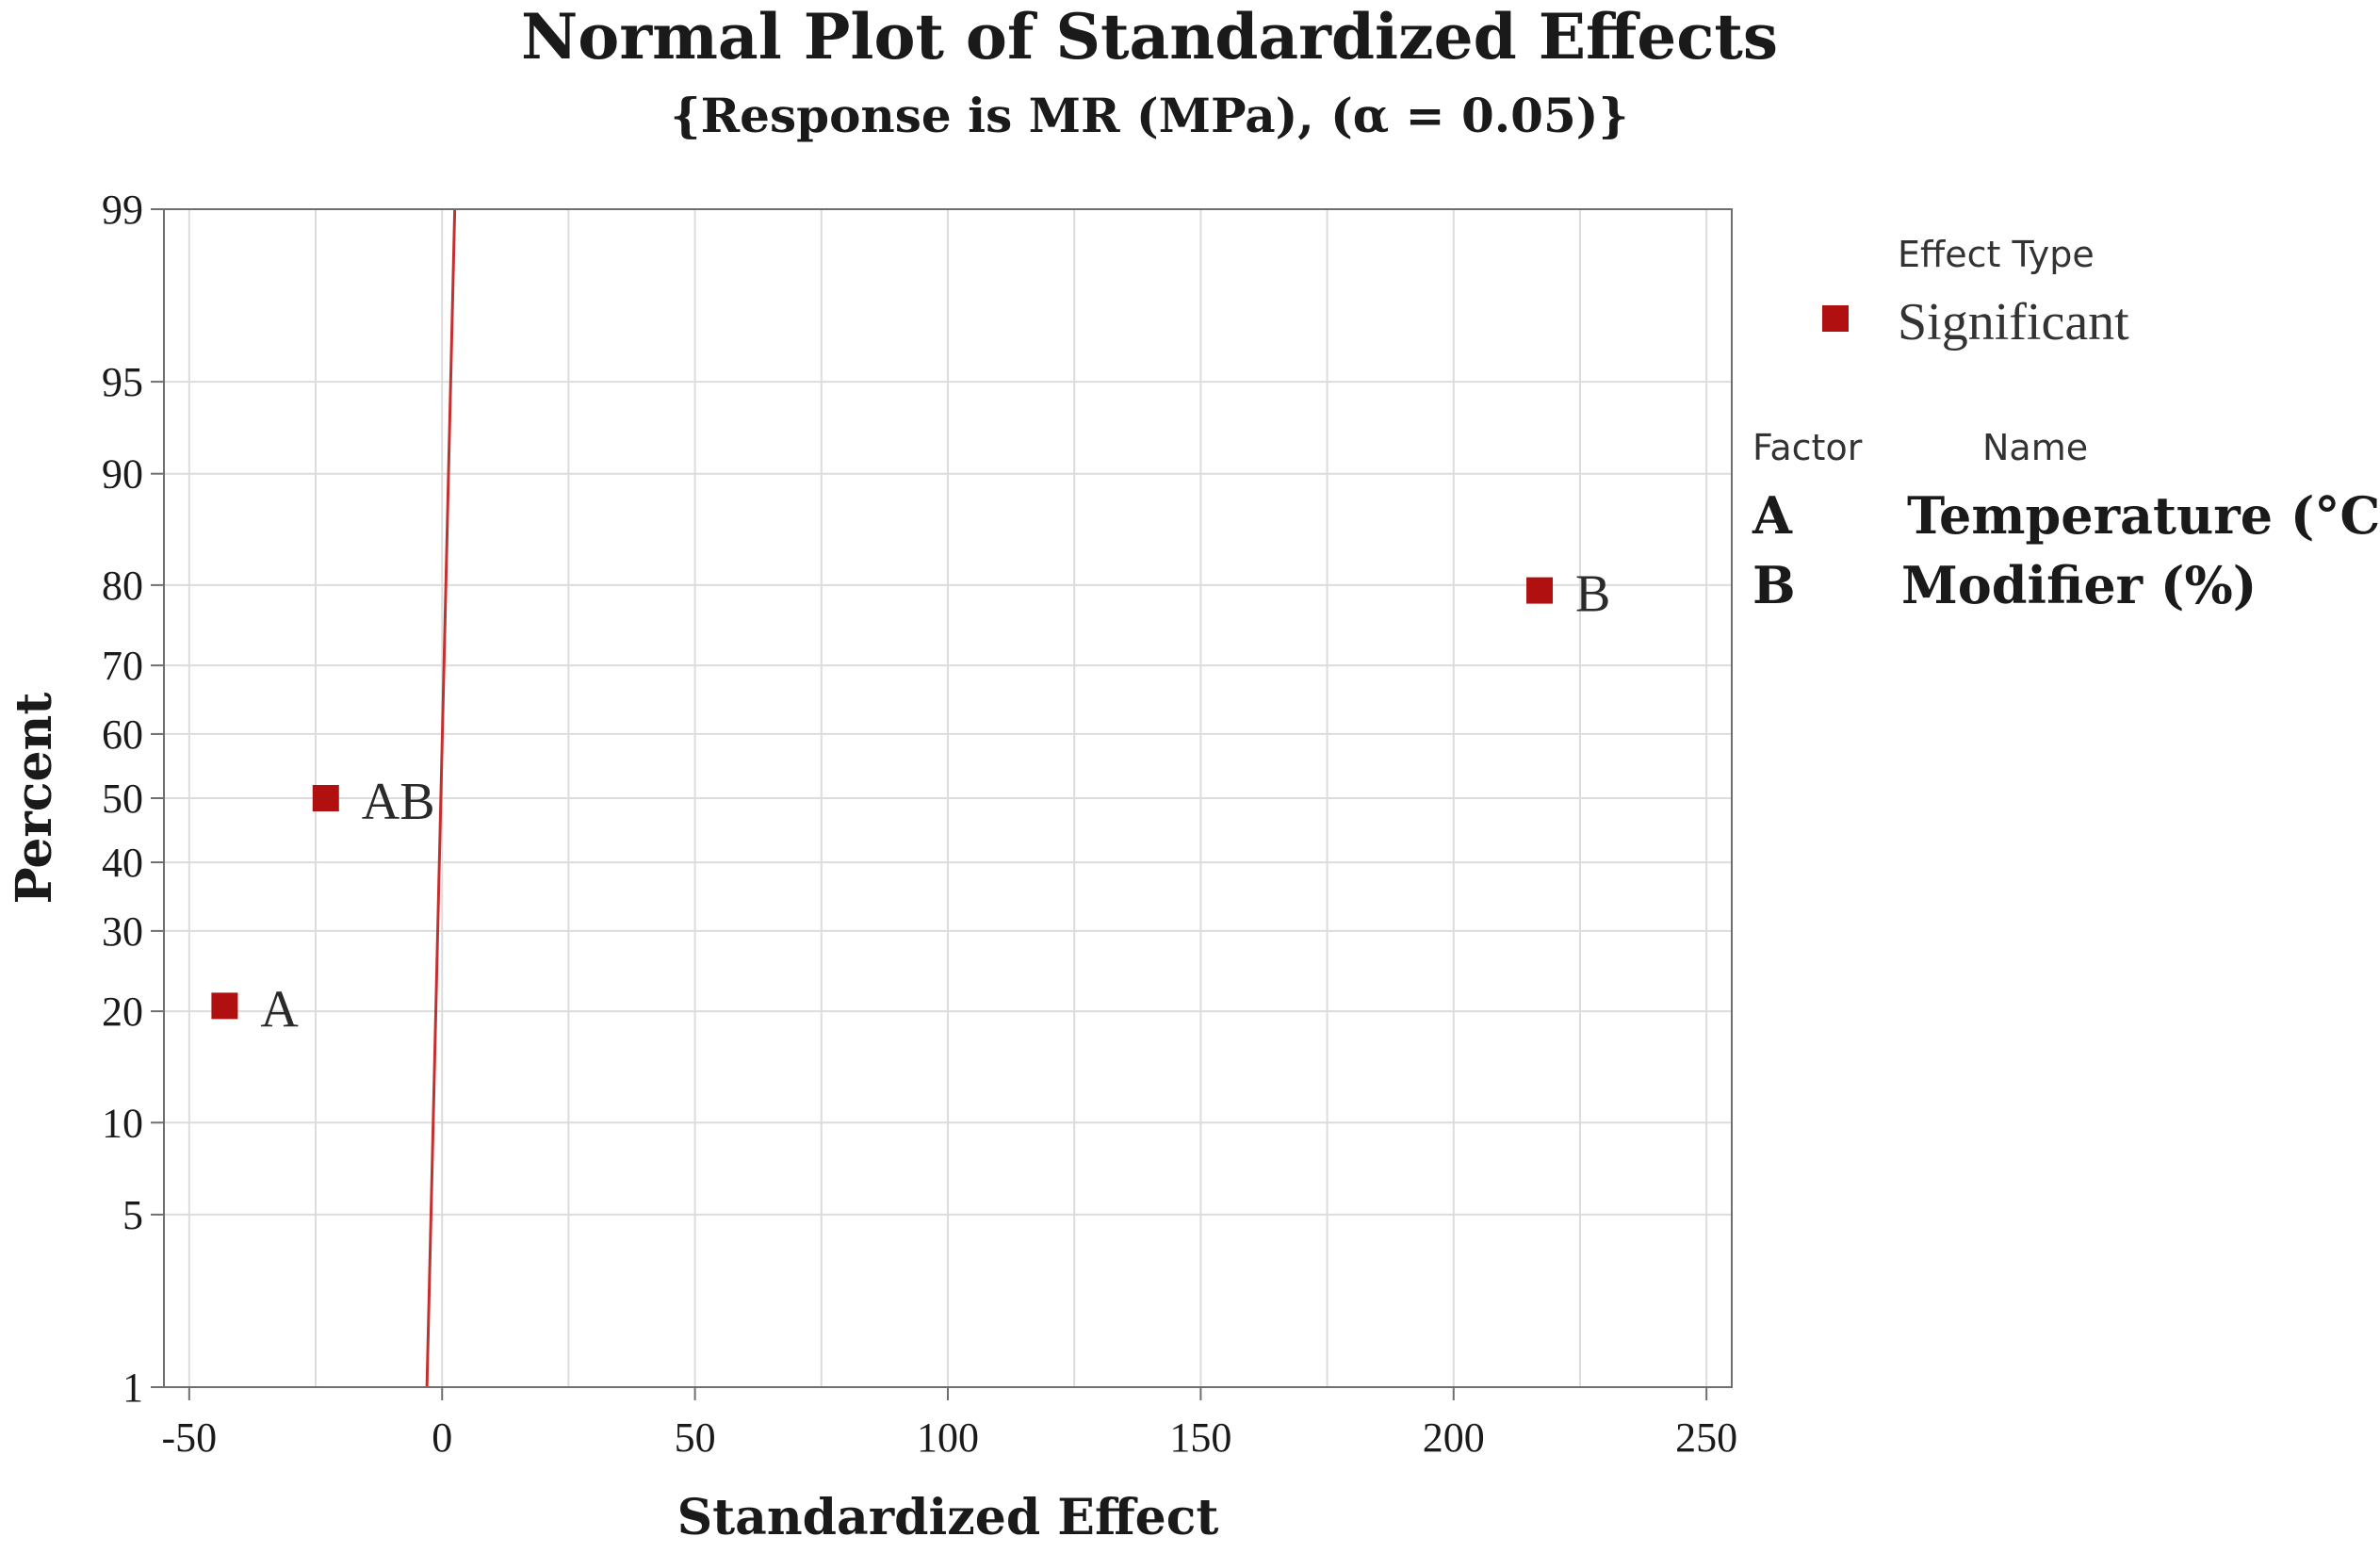  What do you see at coordinates (1454, 1437) in the screenshot?
I see `x-tick-label: 200` at bounding box center [1454, 1437].